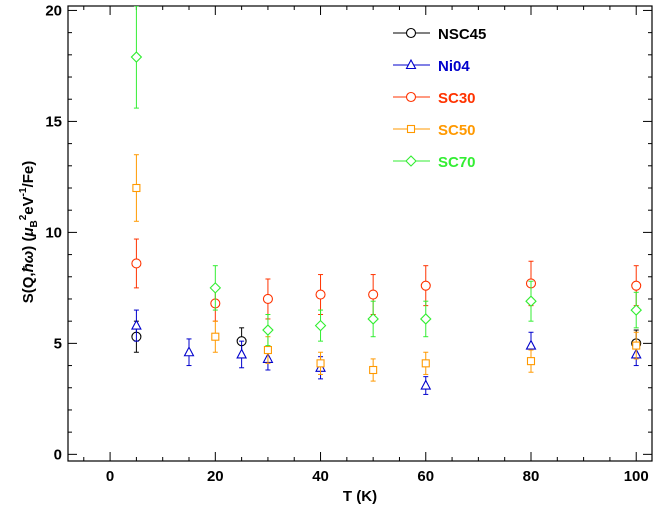  I want to click on y-tick-label: 20, so click(53, 10).